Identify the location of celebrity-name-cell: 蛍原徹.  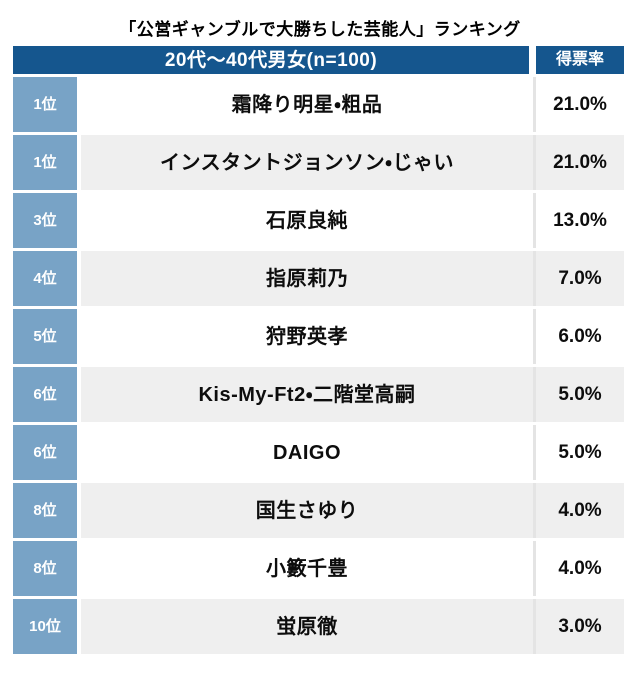
(307, 626).